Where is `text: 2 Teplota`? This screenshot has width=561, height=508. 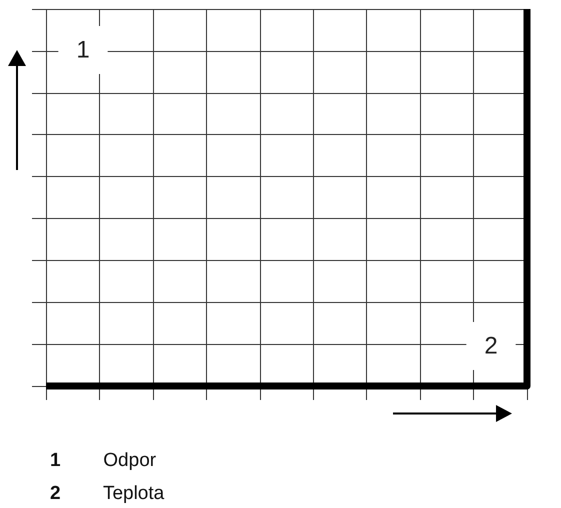
text: 2 Teplota is located at coordinates (107, 493).